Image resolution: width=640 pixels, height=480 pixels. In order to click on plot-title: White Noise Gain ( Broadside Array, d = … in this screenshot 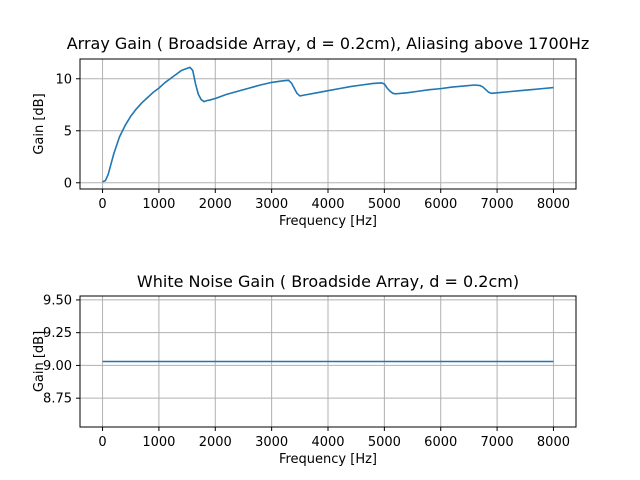, I will do `click(328, 281)`.